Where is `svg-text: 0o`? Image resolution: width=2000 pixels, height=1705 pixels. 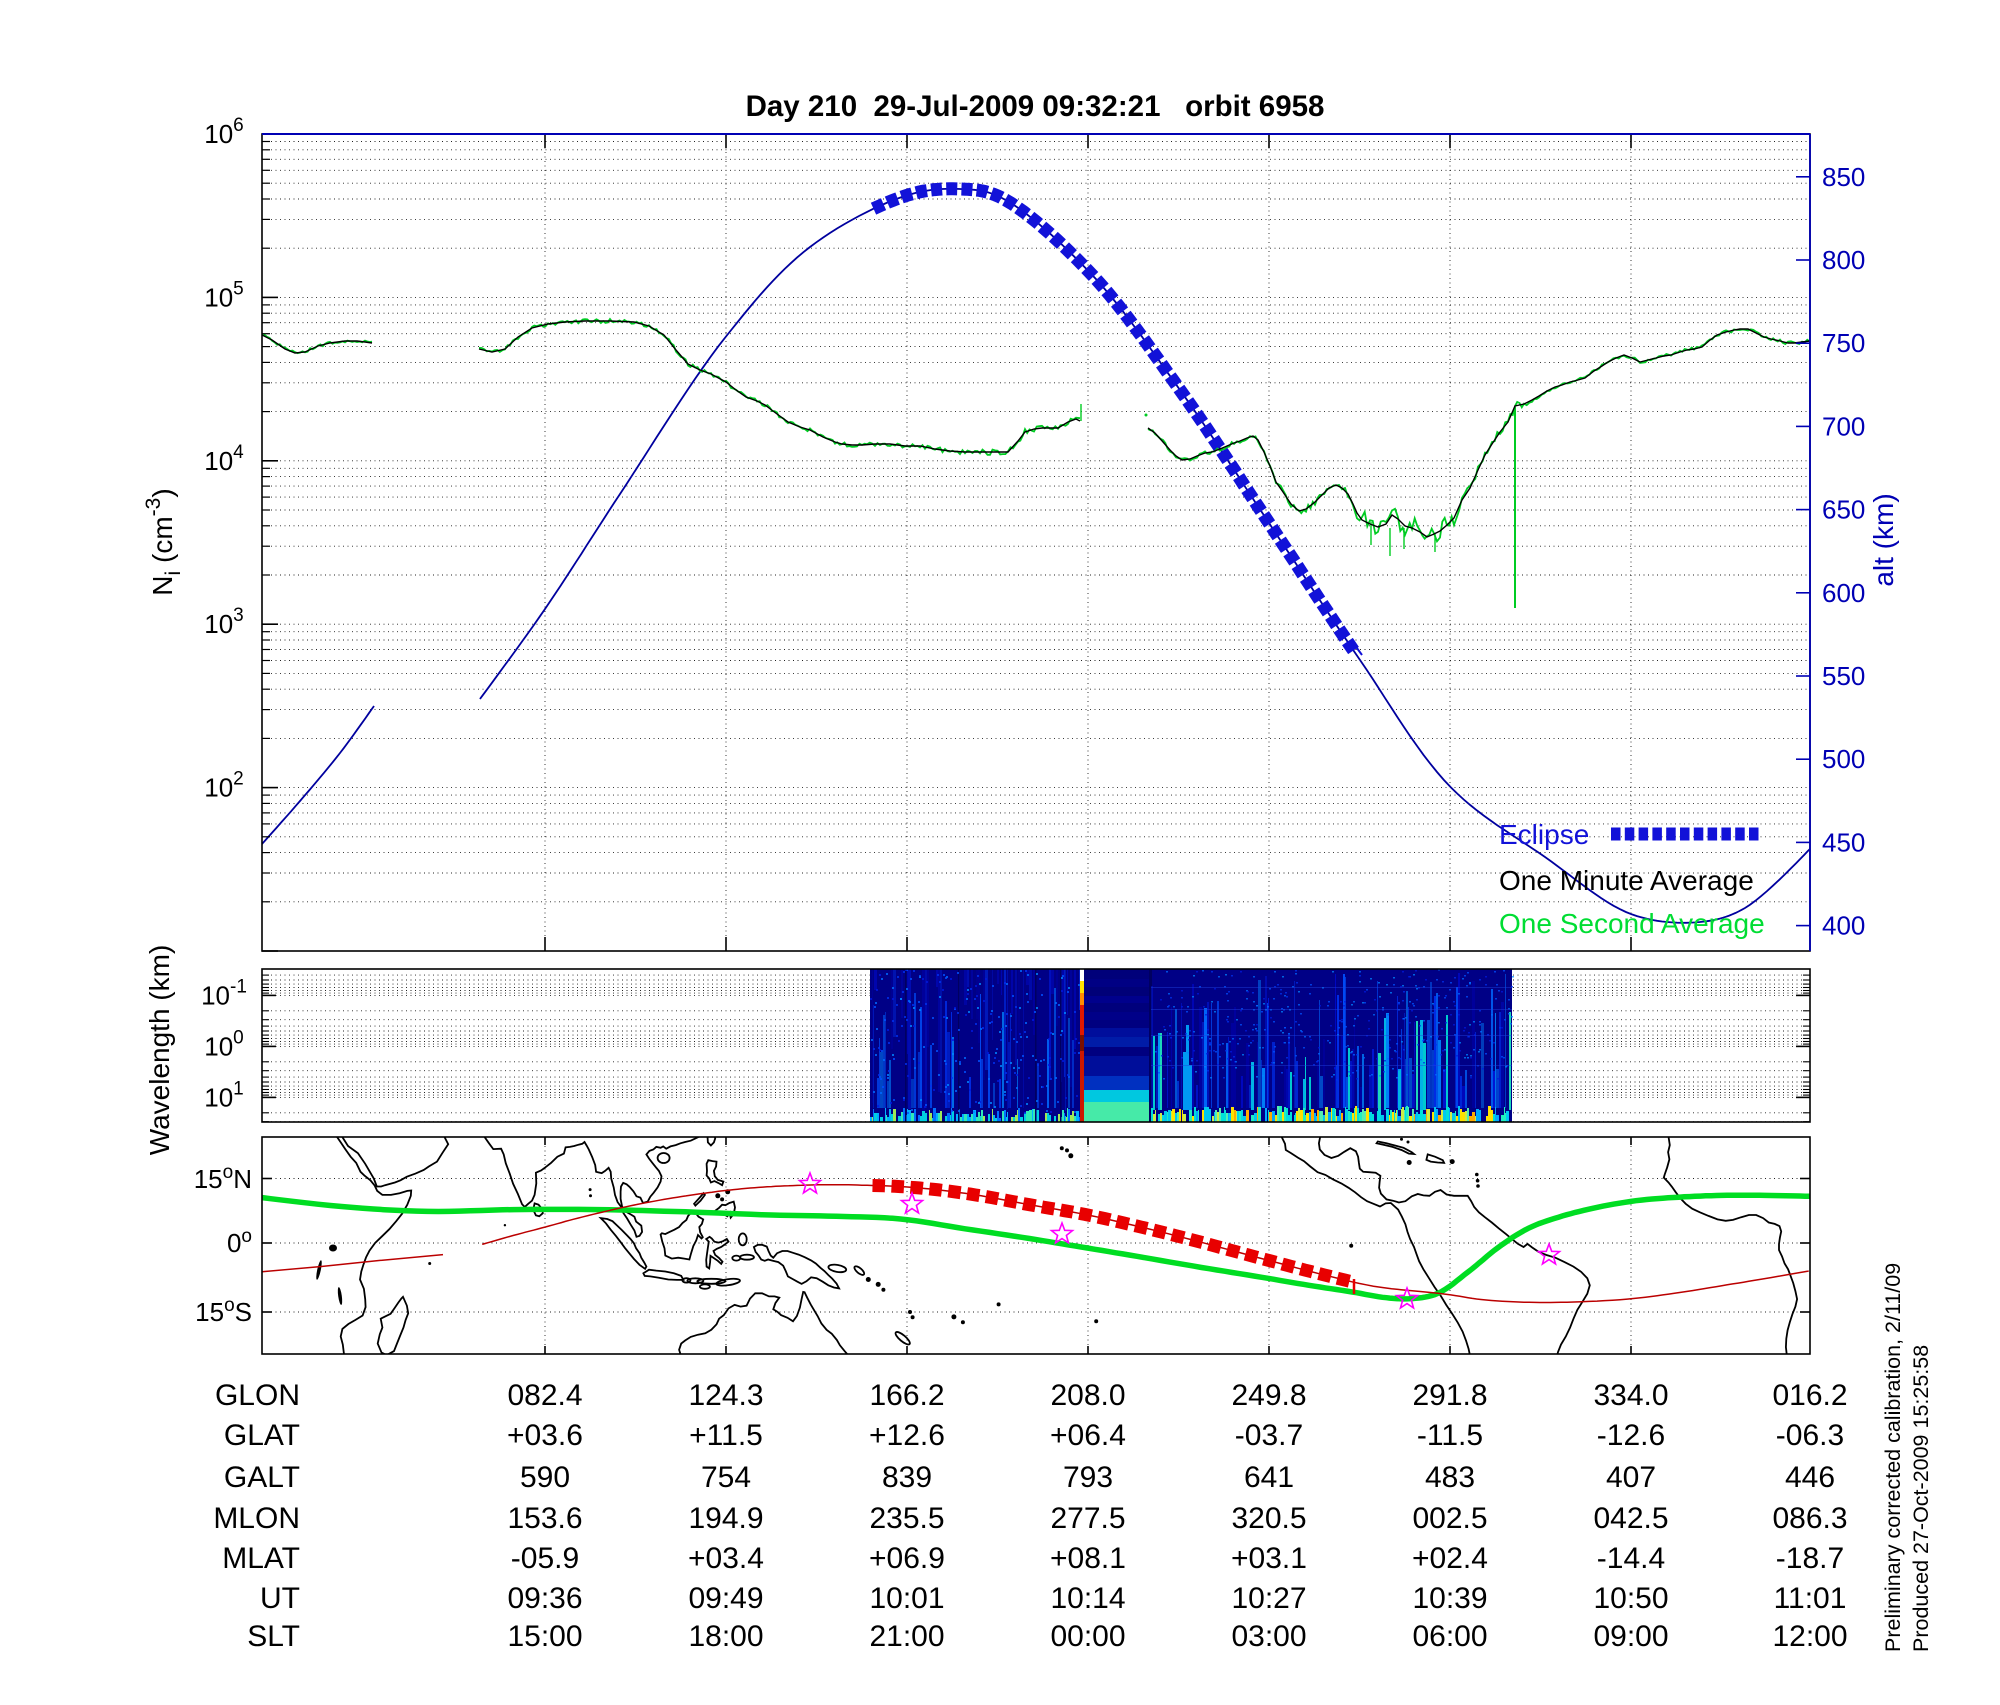 svg-text: 0o is located at coordinates (239, 1242).